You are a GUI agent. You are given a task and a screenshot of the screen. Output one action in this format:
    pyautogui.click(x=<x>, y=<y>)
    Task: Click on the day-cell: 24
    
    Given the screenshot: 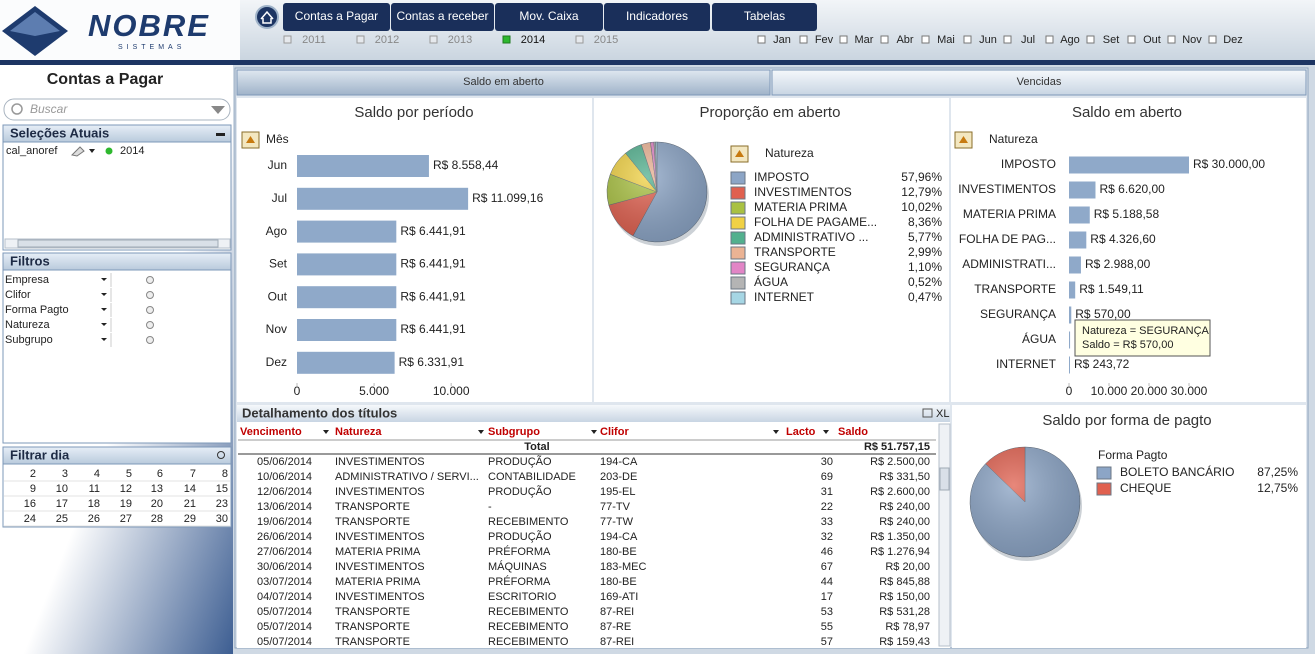 What is the action you would take?
    pyautogui.click(x=30, y=519)
    